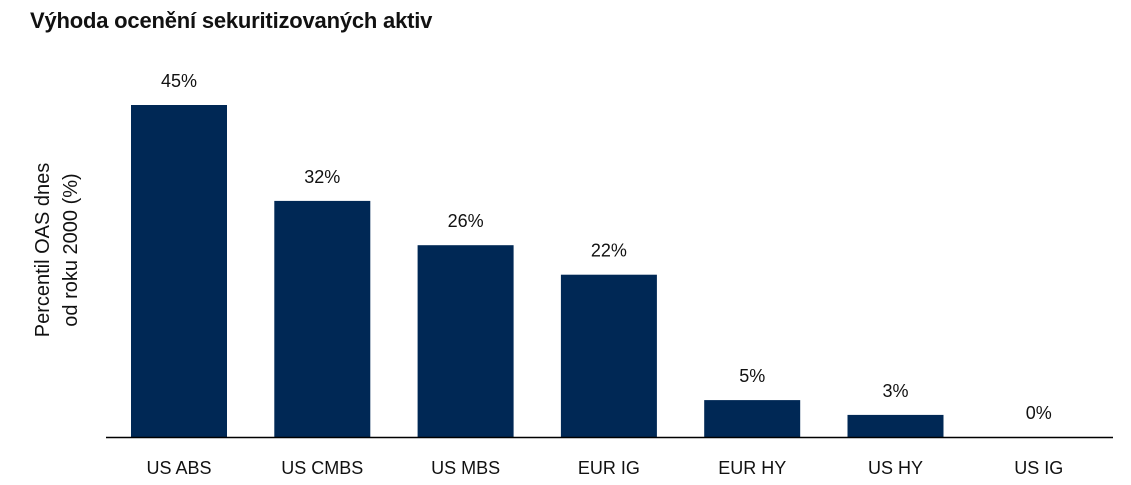 The image size is (1131, 485). What do you see at coordinates (608, 355) in the screenshot?
I see `bar-eur-ig` at bounding box center [608, 355].